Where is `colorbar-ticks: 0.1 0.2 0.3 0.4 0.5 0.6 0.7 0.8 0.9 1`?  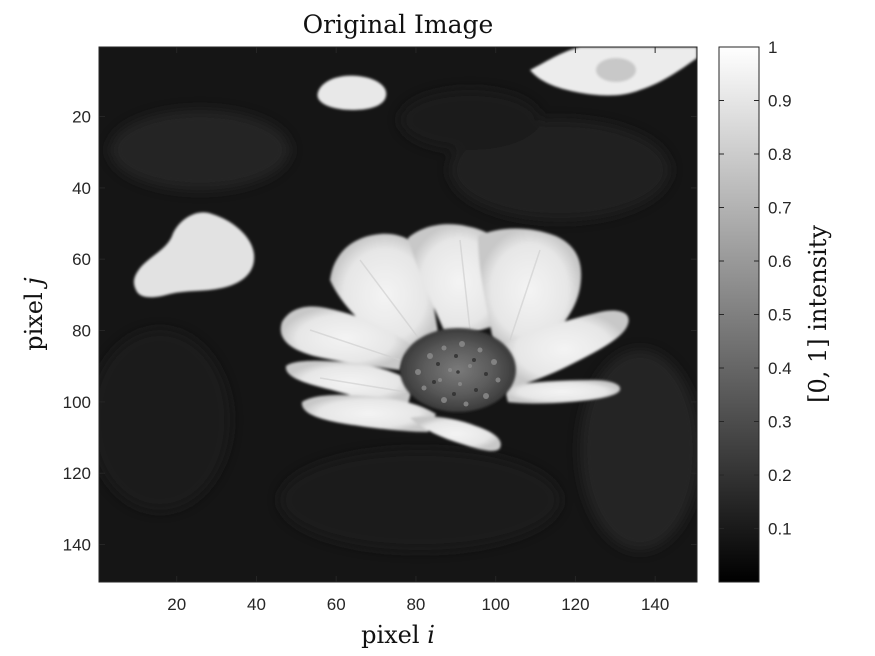 colorbar-ticks: 0.1 0.2 0.3 0.4 0.5 0.6 0.7 0.8 0.9 1 is located at coordinates (755, 288).